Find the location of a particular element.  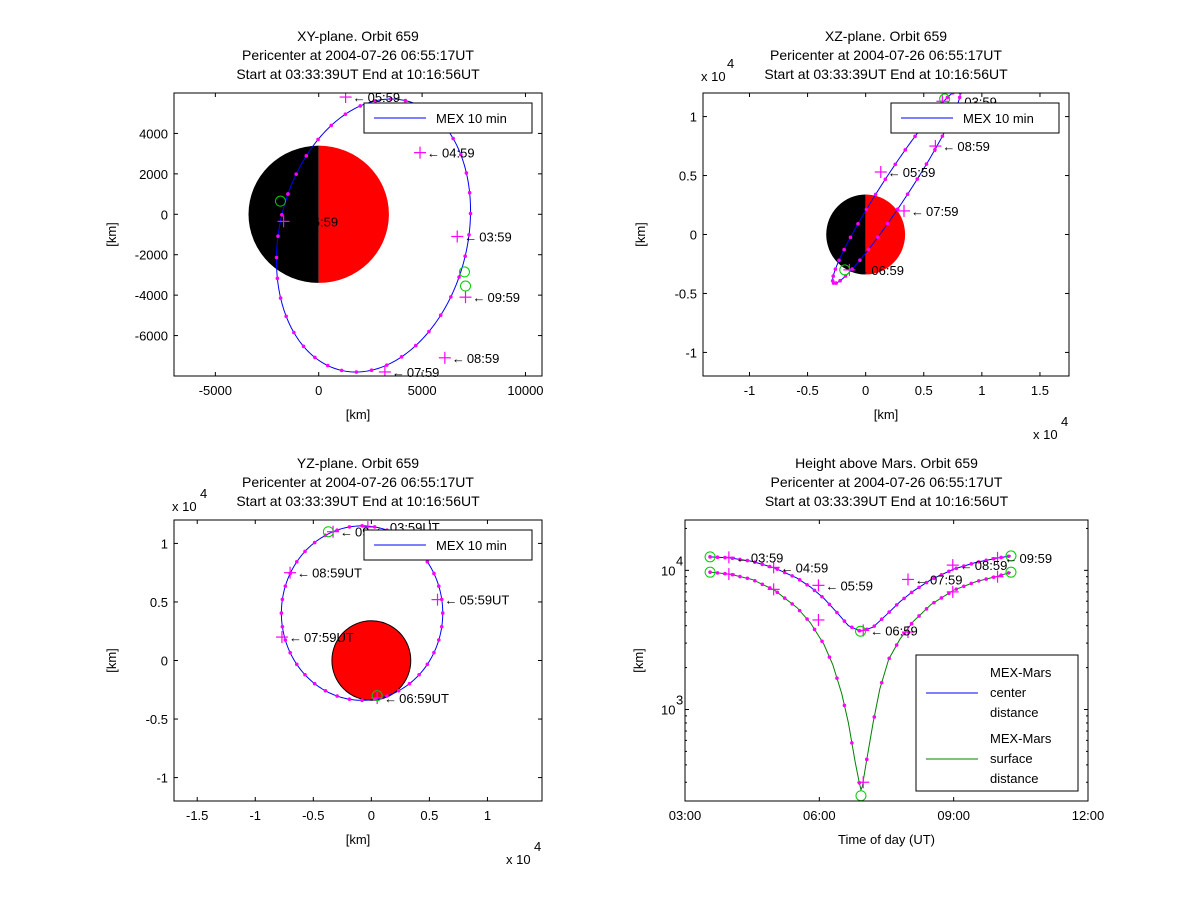

x-exponent: x 10 is located at coordinates (518, 859).